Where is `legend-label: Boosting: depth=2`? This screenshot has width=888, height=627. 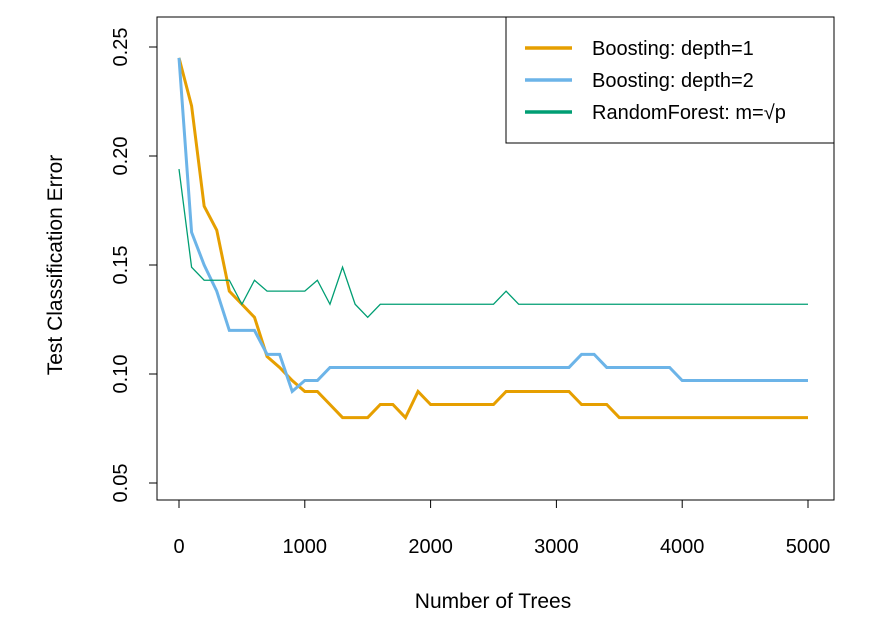
legend-label: Boosting: depth=2 is located at coordinates (673, 81).